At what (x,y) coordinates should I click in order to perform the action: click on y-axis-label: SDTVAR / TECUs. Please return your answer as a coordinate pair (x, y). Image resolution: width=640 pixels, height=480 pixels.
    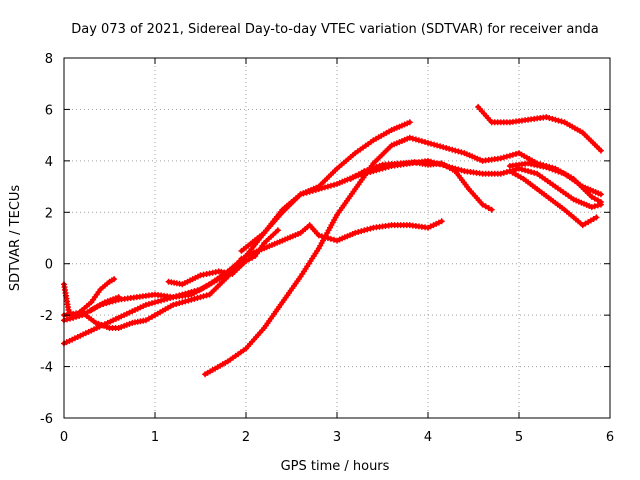
    Looking at the image, I should click on (15, 238).